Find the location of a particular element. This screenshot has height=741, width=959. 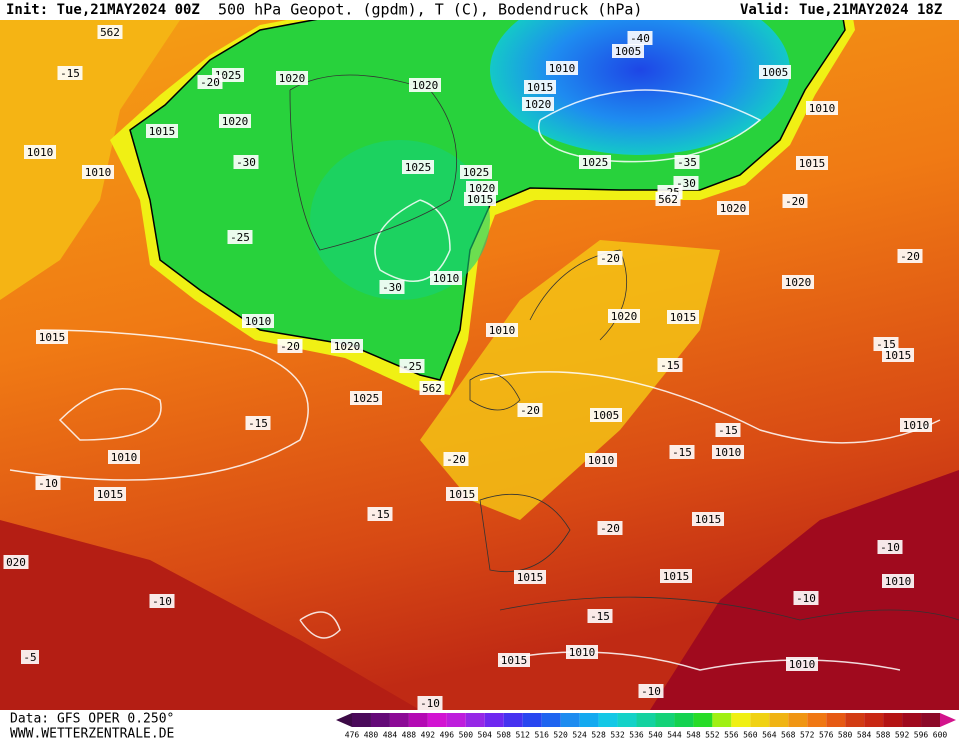

colorbar-label: 508 is located at coordinates (504, 735).